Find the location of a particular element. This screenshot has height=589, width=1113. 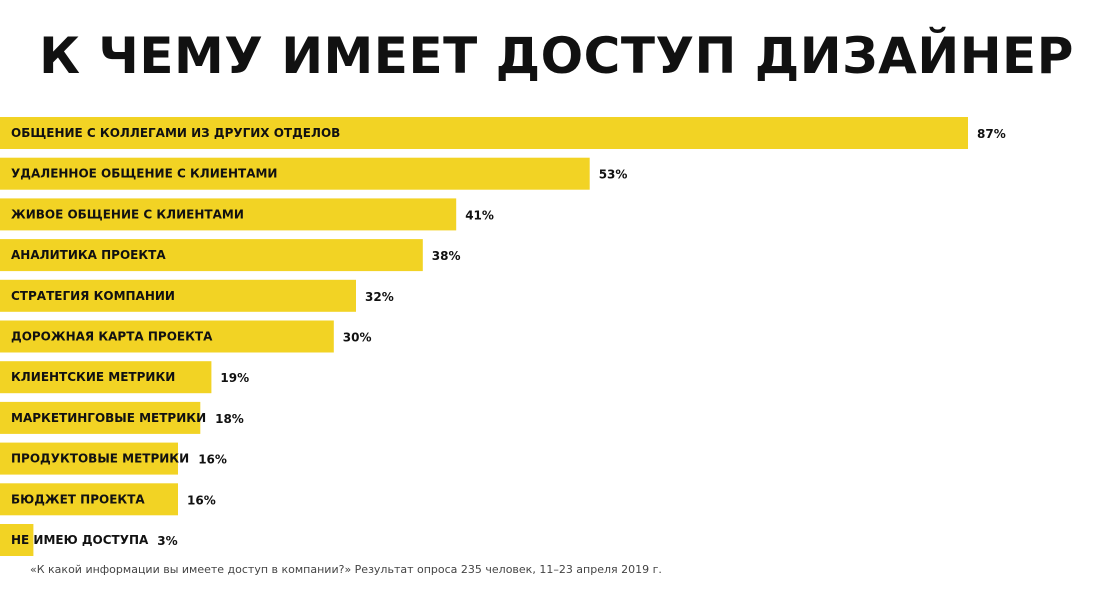

value-label-1: 87% is located at coordinates (991, 134).